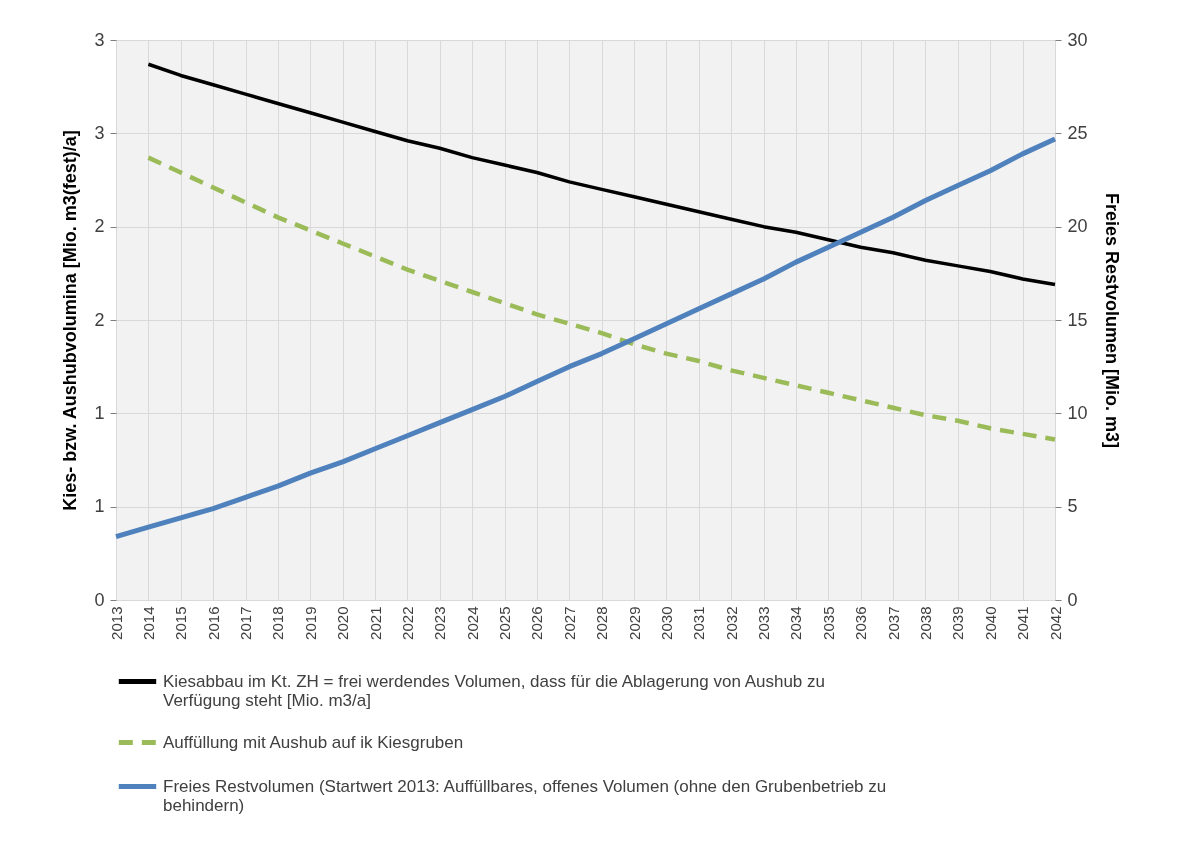  Describe the element at coordinates (375, 623) in the screenshot. I see `x-tick-label: 2021` at that location.